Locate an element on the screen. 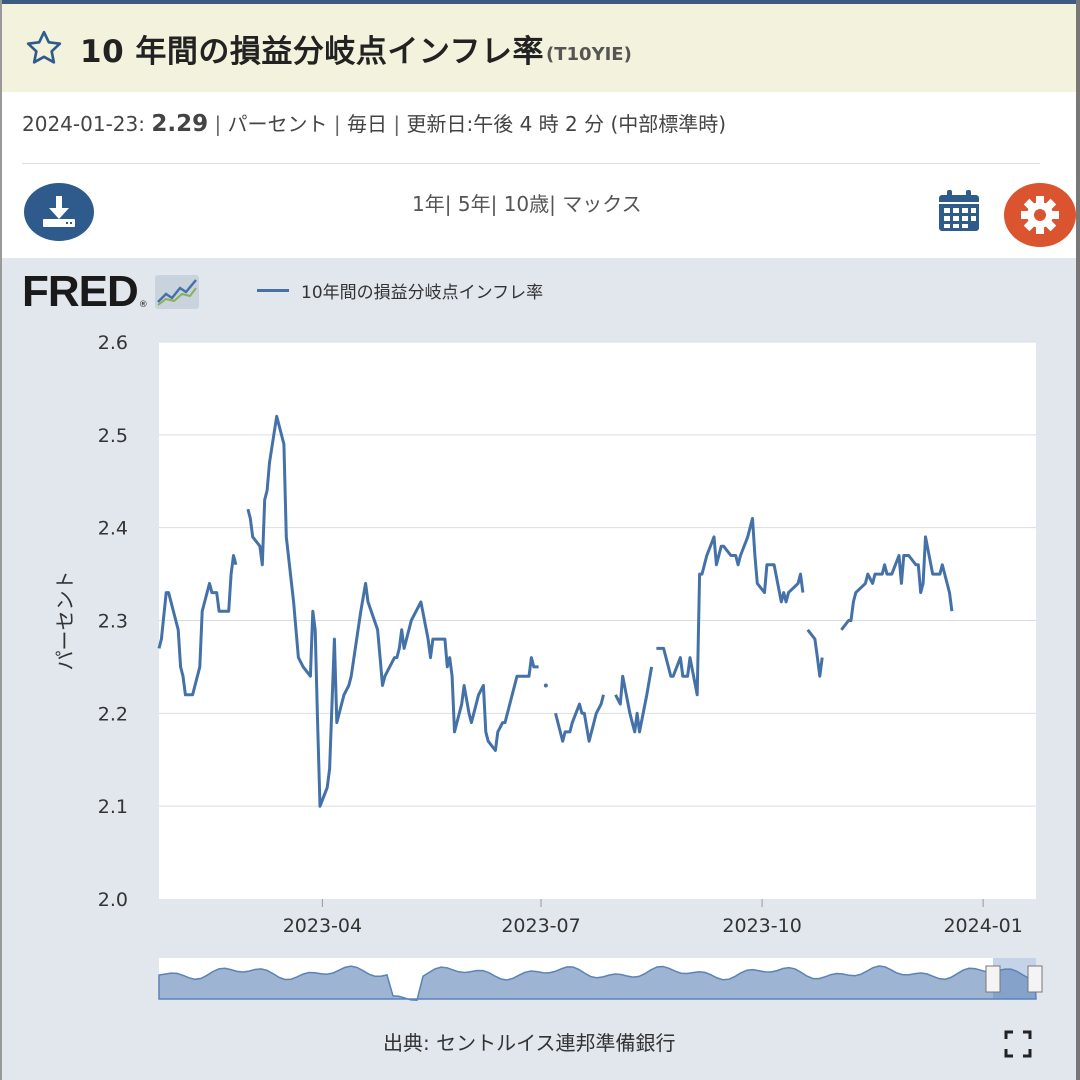 The image size is (1080, 1080). observation-value: 2.29 is located at coordinates (180, 124).